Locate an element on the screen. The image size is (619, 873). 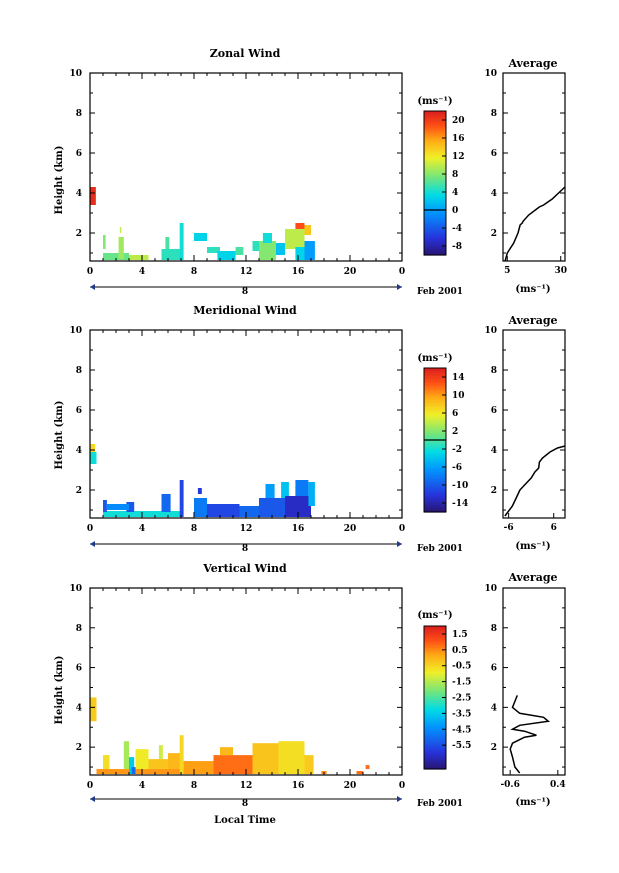
meridional-day-label: 8 is located at coordinates (245, 549).